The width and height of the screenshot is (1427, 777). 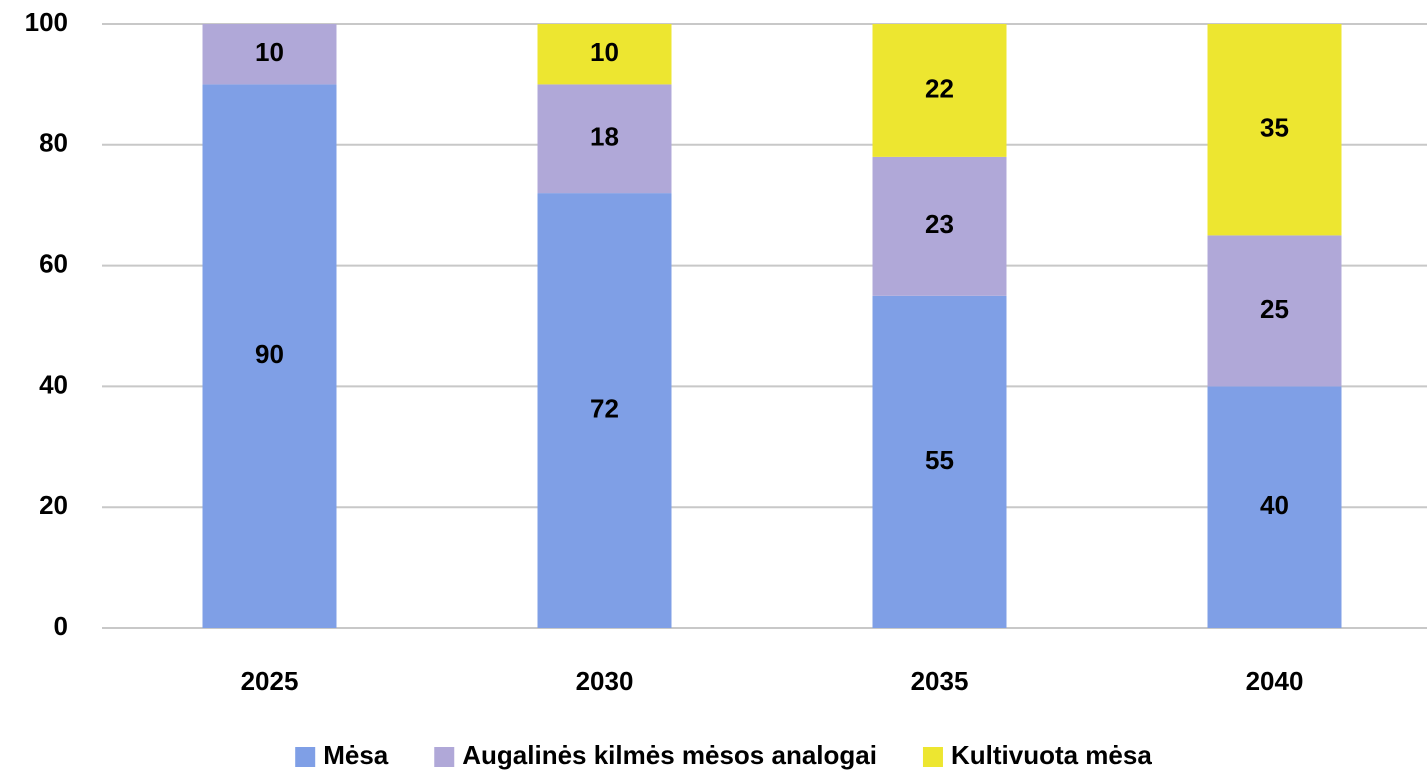 I want to click on y-tick-label: 0, so click(x=61, y=626).